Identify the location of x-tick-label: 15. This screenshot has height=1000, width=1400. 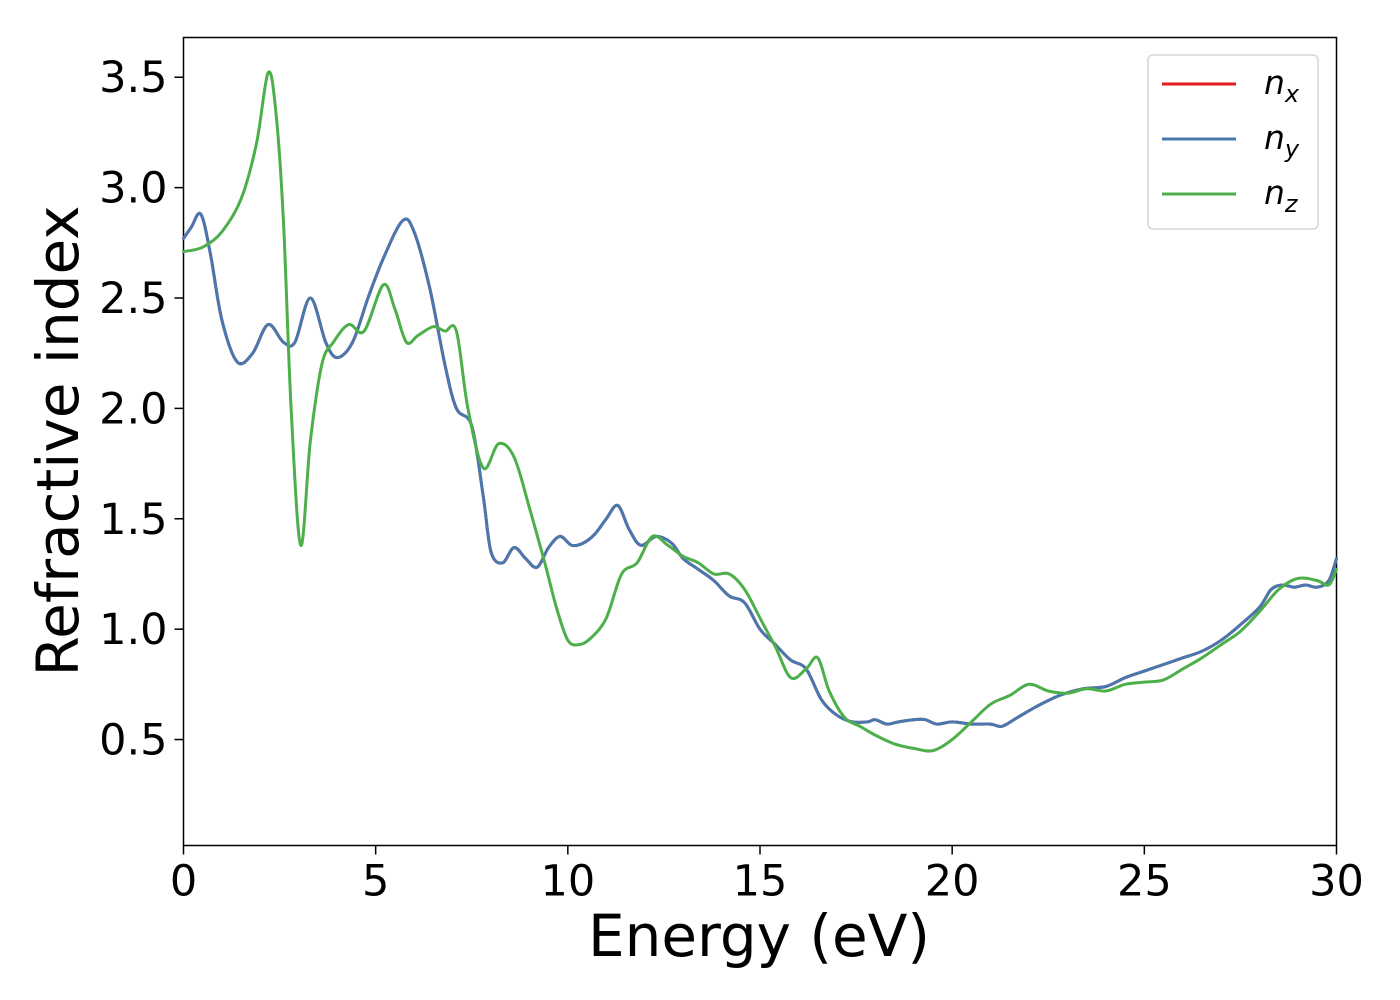
(760, 882).